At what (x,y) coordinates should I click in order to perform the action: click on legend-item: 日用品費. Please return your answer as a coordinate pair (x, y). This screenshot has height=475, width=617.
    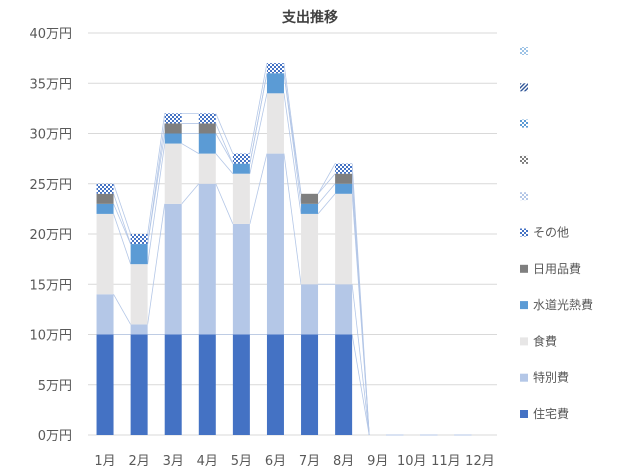
    Looking at the image, I should click on (550, 268).